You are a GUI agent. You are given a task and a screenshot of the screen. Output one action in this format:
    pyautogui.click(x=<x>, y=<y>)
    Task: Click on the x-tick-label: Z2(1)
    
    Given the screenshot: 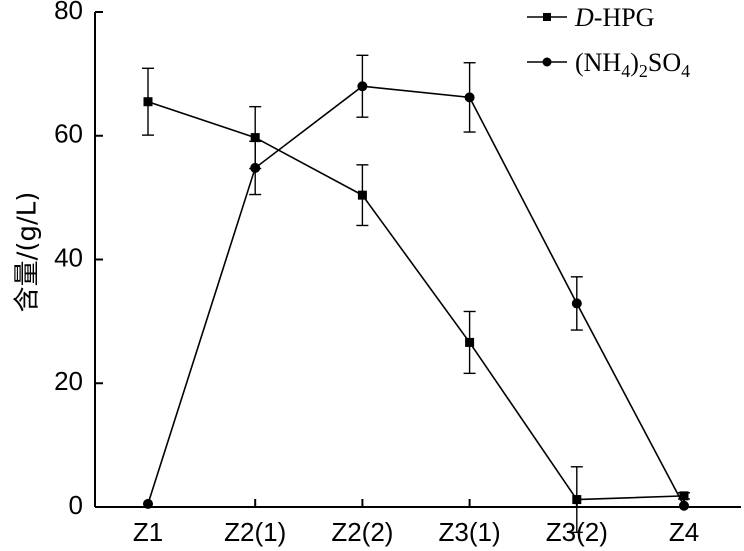 What is the action you would take?
    pyautogui.click(x=255, y=532)
    